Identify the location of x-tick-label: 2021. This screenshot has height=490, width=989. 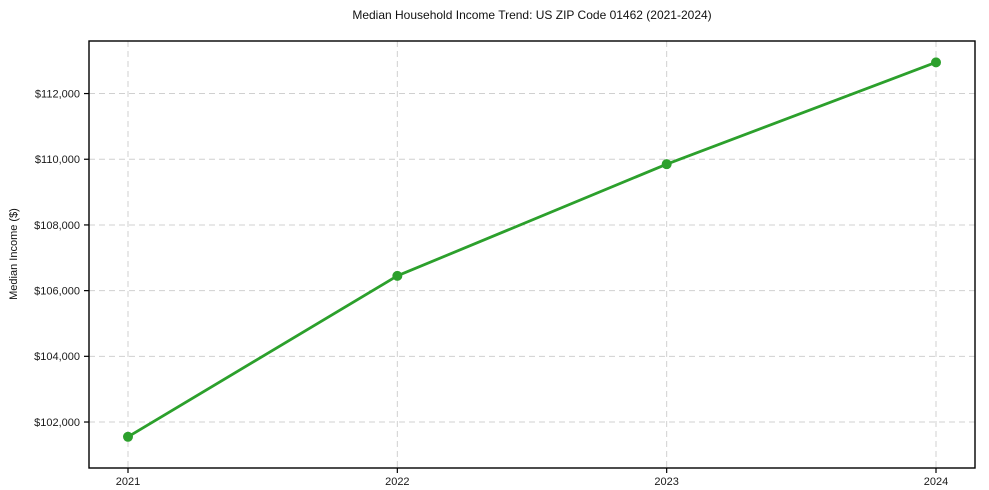
(128, 482).